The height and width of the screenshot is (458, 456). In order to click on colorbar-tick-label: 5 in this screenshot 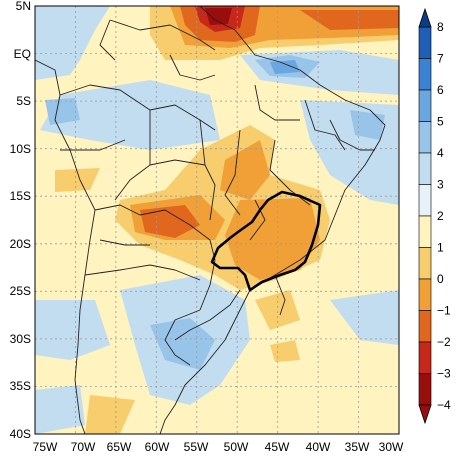, I will do `click(440, 122)`.